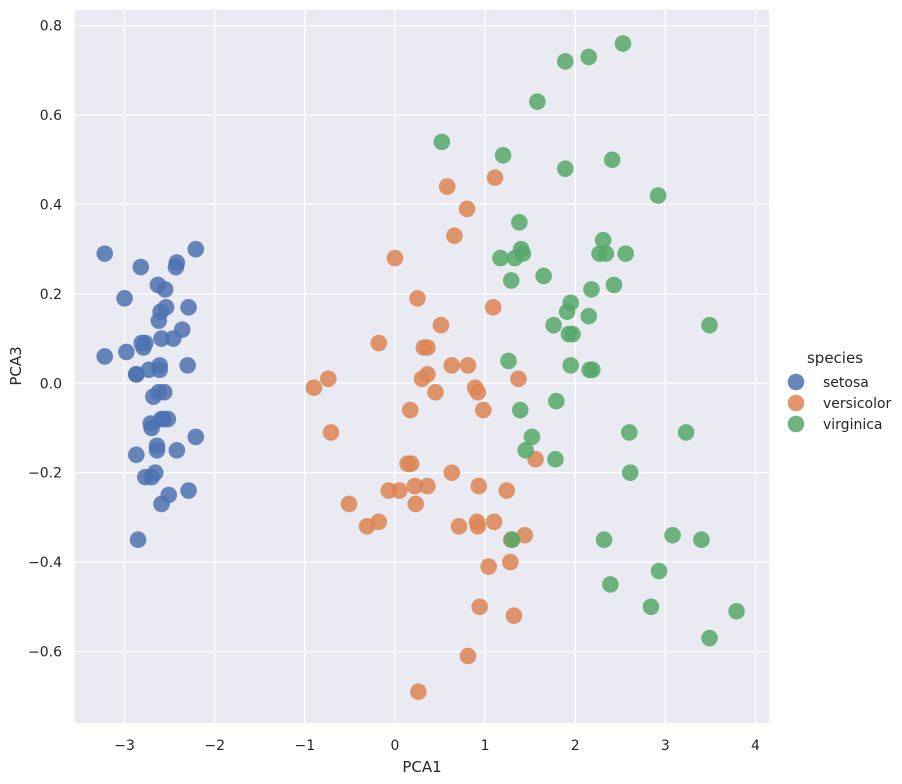  Describe the element at coordinates (124, 746) in the screenshot. I see `x-tick-label: −3` at that location.